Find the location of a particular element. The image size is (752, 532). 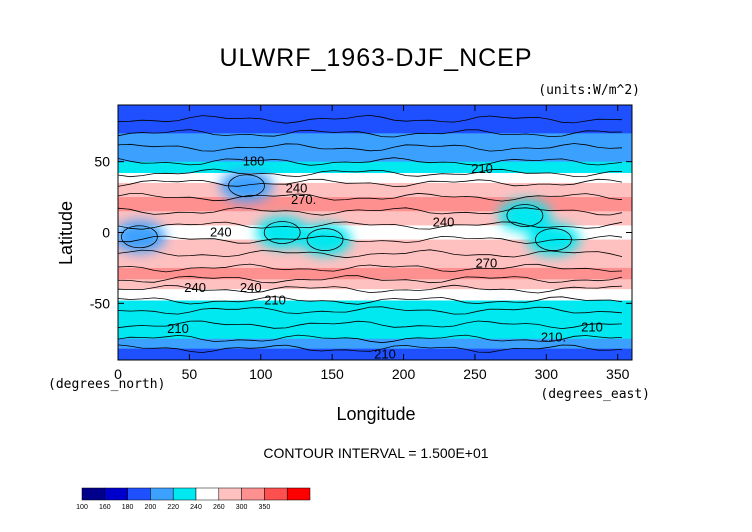

units-label: (units:W/m^2) is located at coordinates (589, 90).